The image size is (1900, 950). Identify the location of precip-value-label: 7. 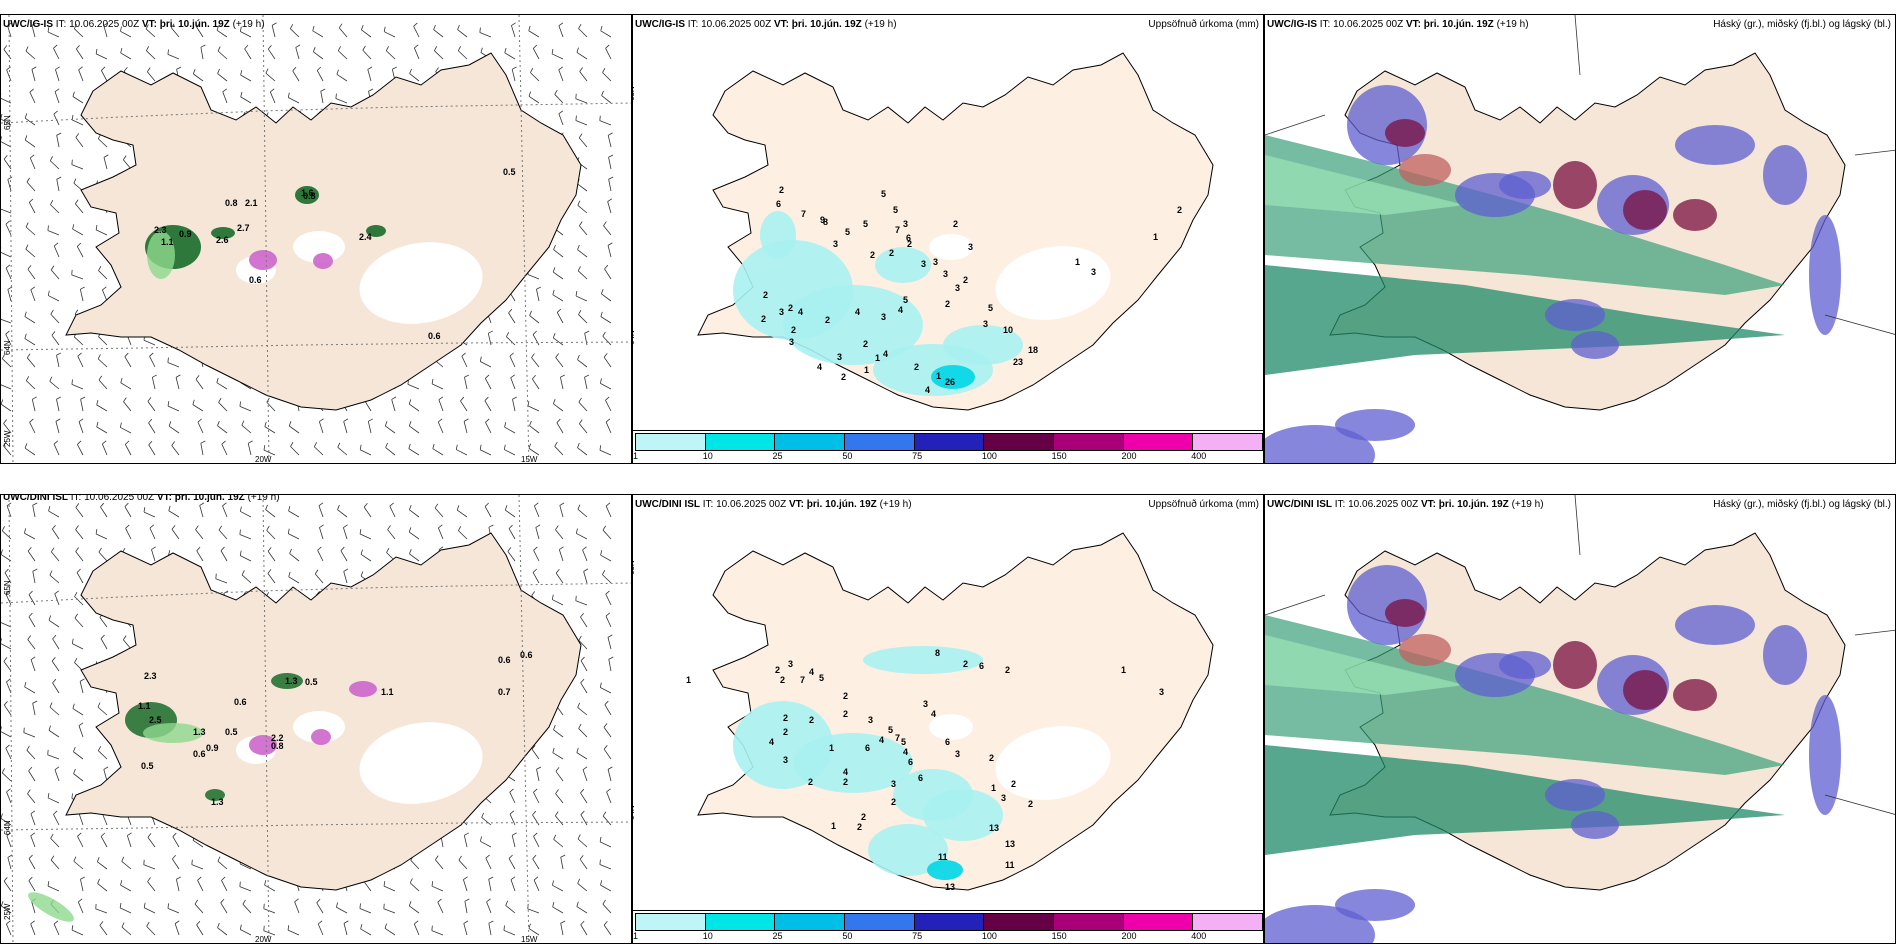
(897, 738).